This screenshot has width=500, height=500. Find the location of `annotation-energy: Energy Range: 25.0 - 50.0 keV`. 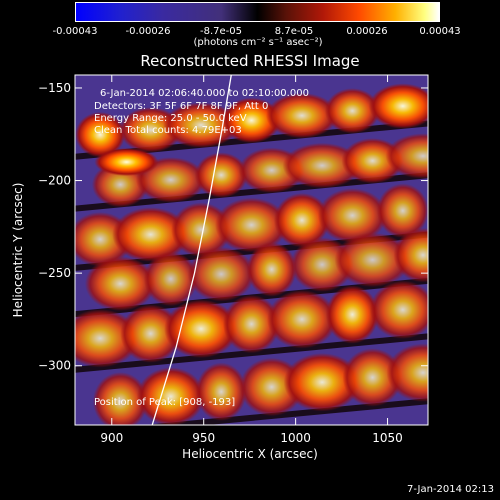

annotation-energy: Energy Range: 25.0 - 50.0 keV is located at coordinates (170, 118).